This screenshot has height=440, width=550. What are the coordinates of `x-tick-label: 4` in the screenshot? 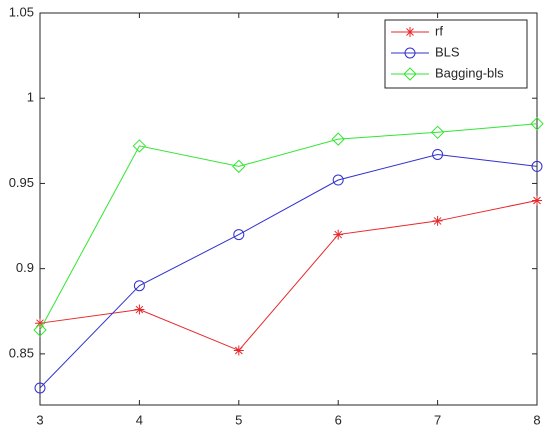 It's located at (139, 419).